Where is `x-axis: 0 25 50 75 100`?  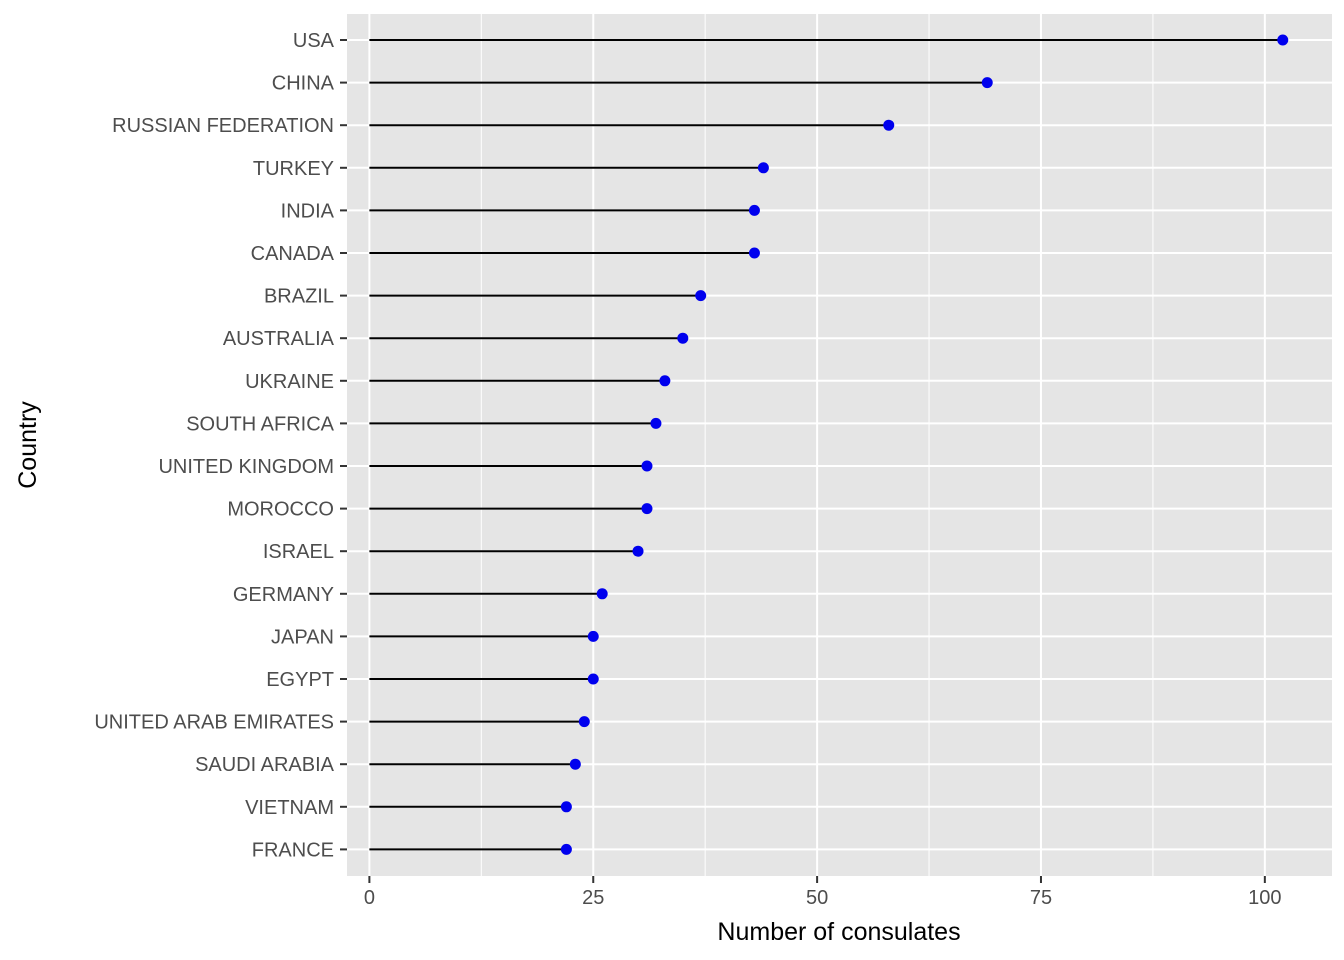 x-axis: 0 25 50 75 100 is located at coordinates (823, 892).